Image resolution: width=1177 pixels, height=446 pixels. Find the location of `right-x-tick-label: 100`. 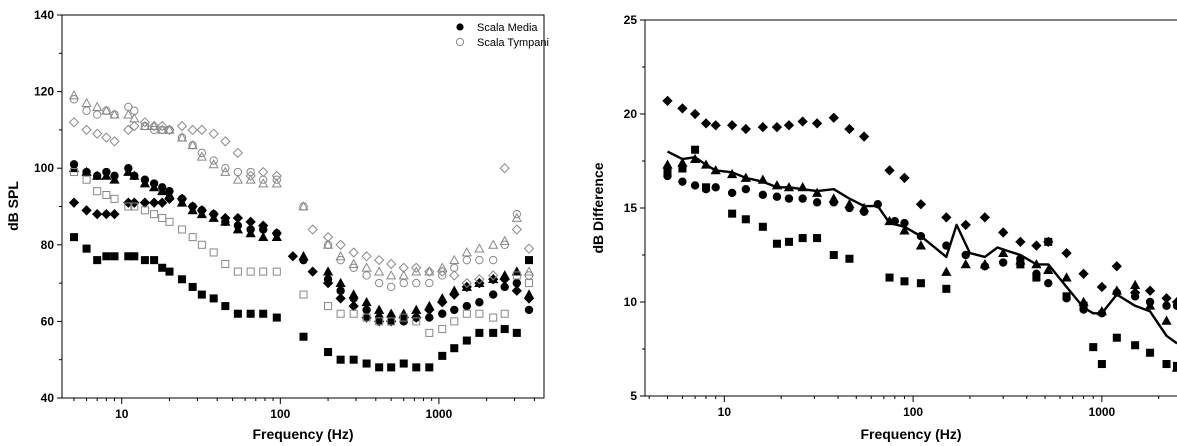

right-x-tick-label: 100 is located at coordinates (913, 412).